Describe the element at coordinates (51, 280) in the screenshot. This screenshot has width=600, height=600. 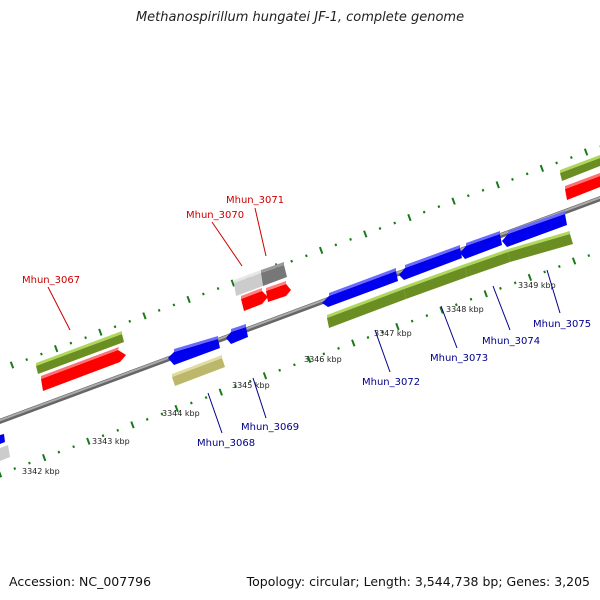
I see `gene-label-mhun-3067: Mhun_3067` at that location.